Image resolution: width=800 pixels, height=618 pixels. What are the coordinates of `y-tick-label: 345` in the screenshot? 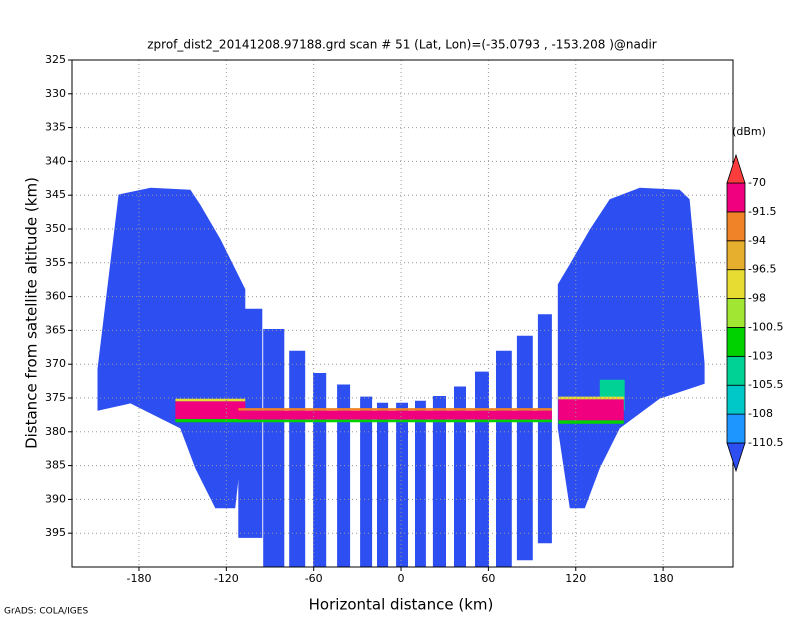 It's located at (55, 194).